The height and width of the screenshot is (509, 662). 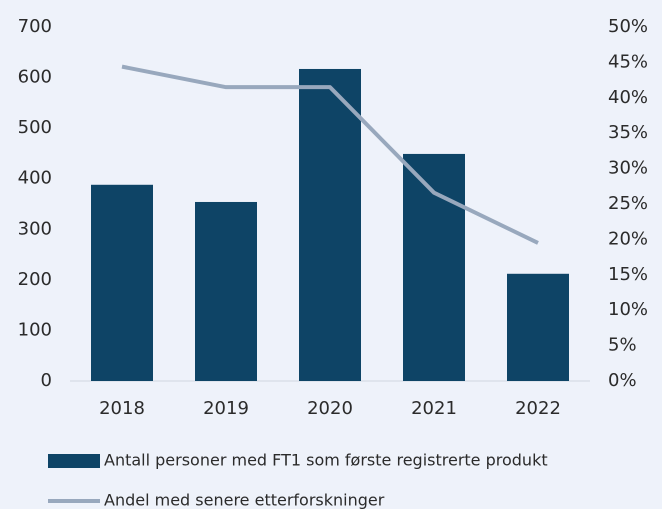 I want to click on y-tick-label: 600, so click(x=35, y=77).